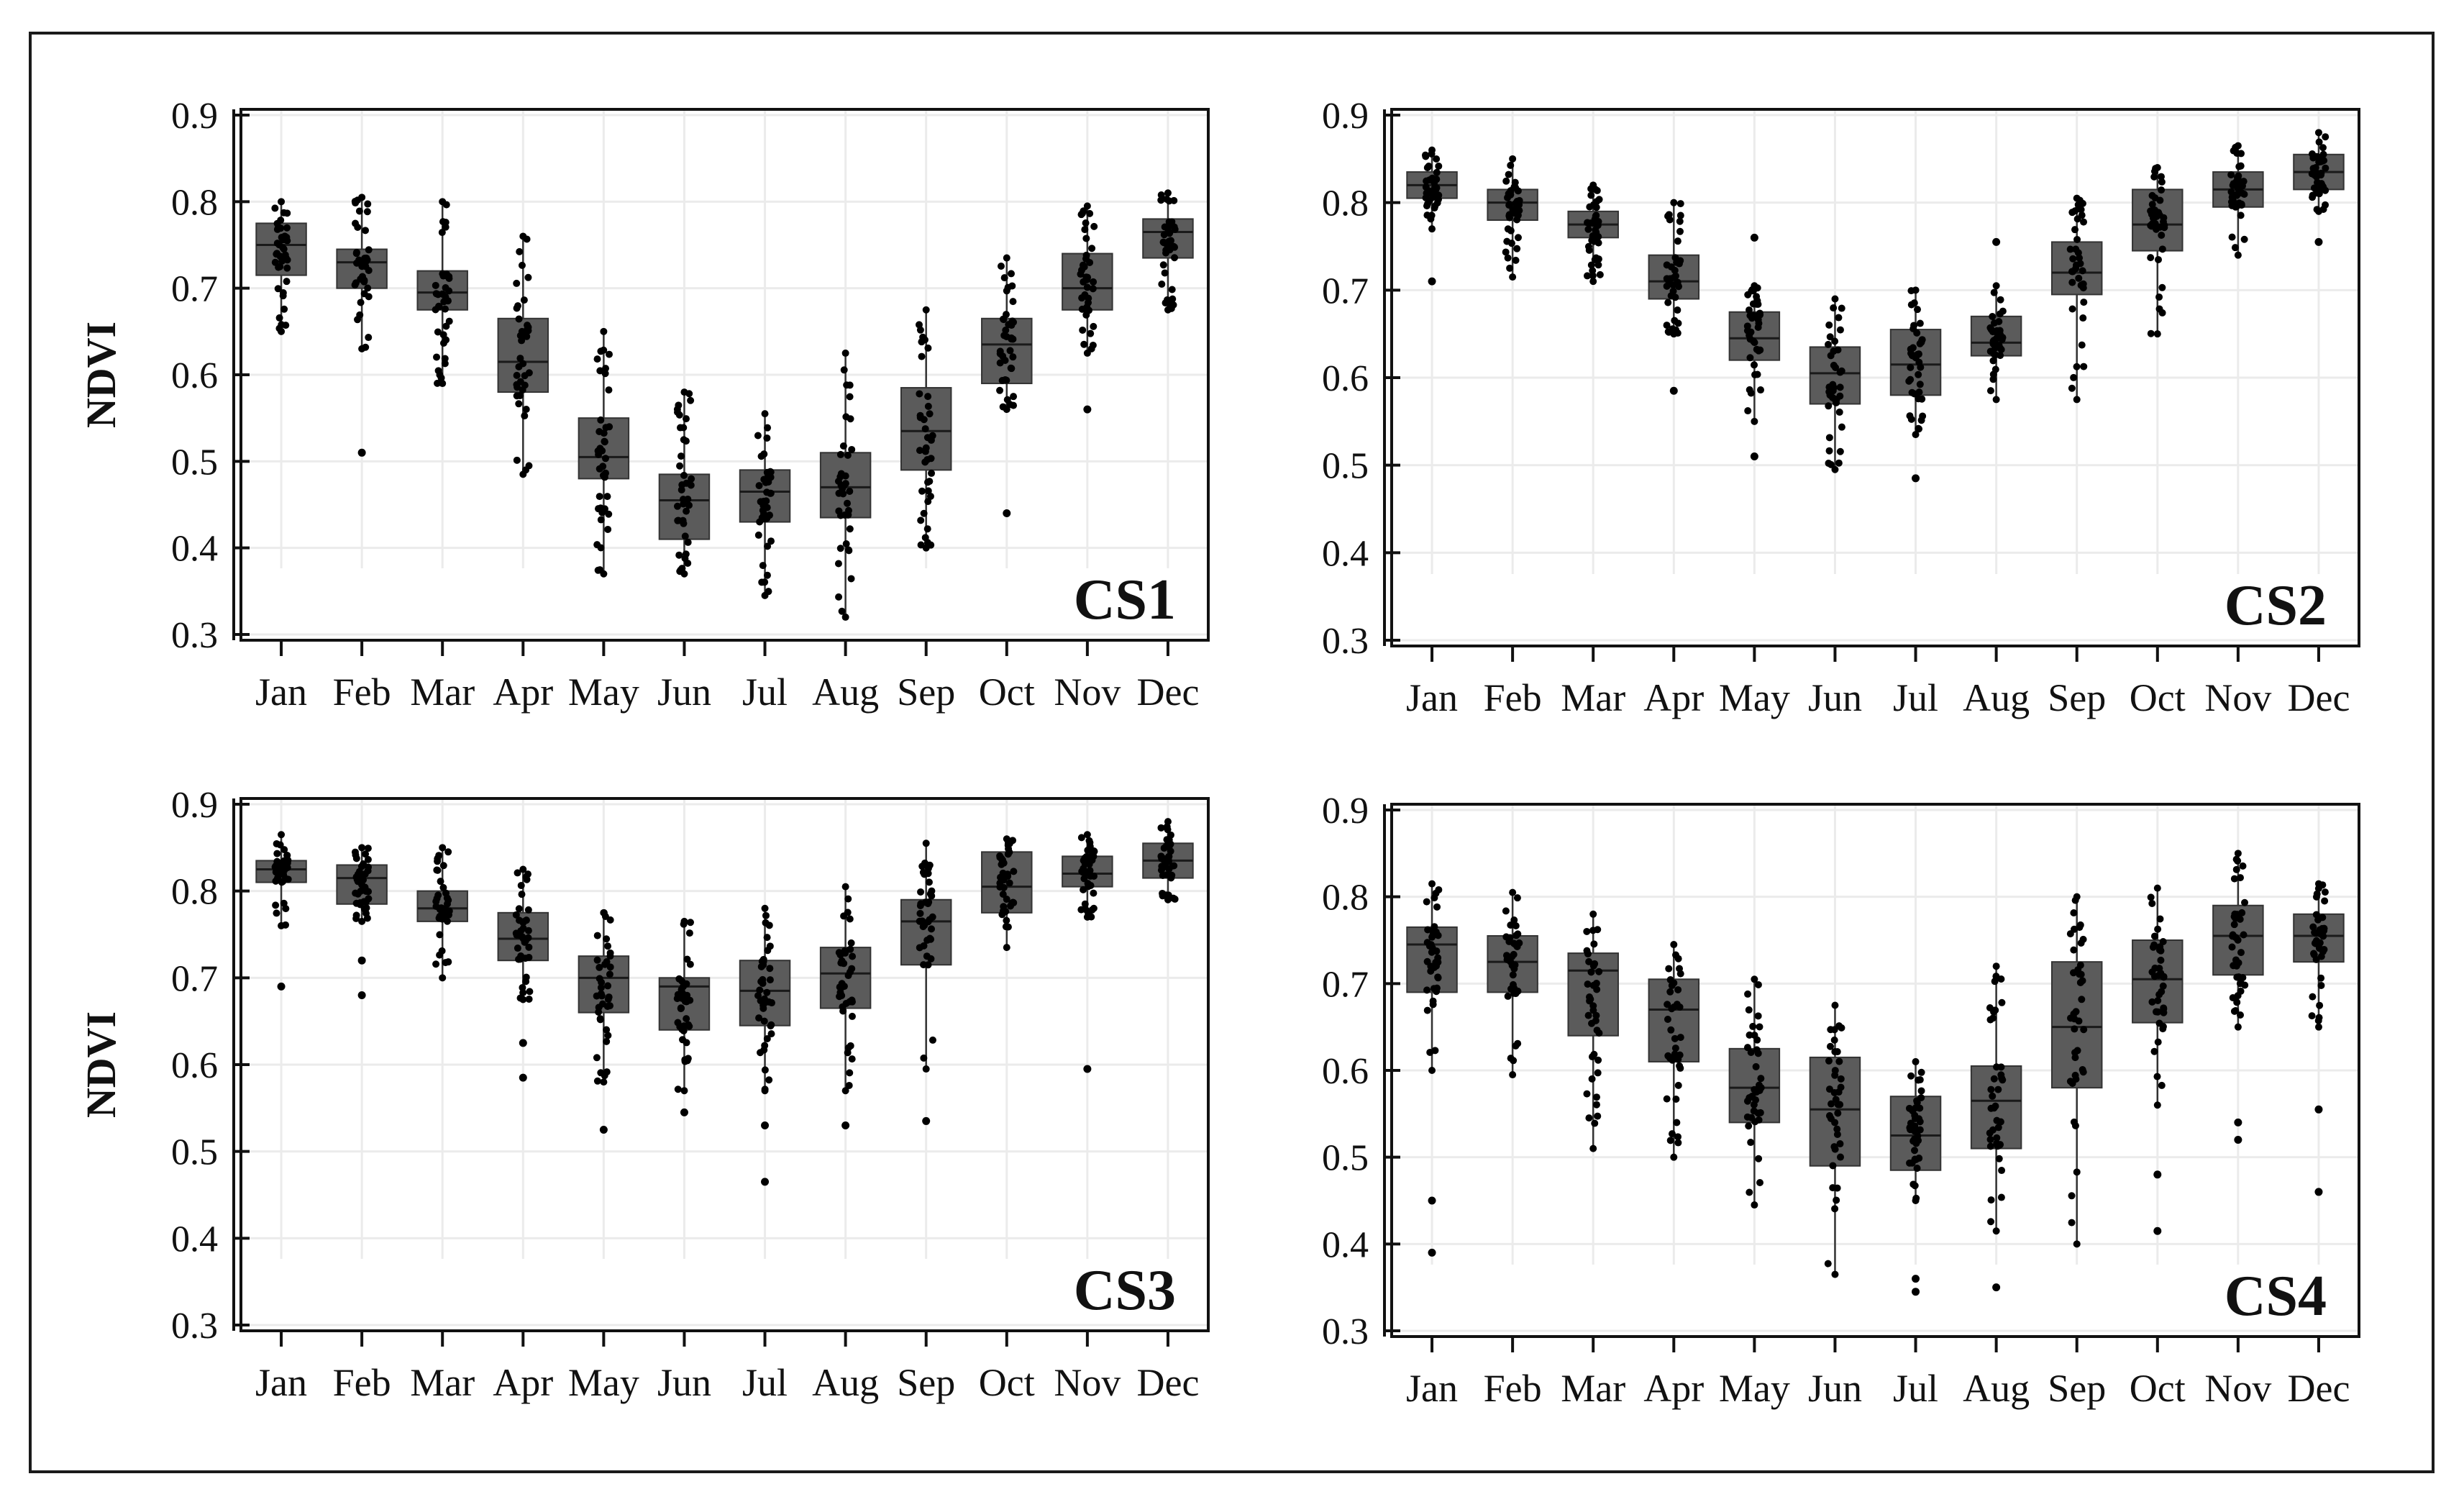  What do you see at coordinates (1432, 697) in the screenshot?
I see `x-tick-label: Jan` at bounding box center [1432, 697].